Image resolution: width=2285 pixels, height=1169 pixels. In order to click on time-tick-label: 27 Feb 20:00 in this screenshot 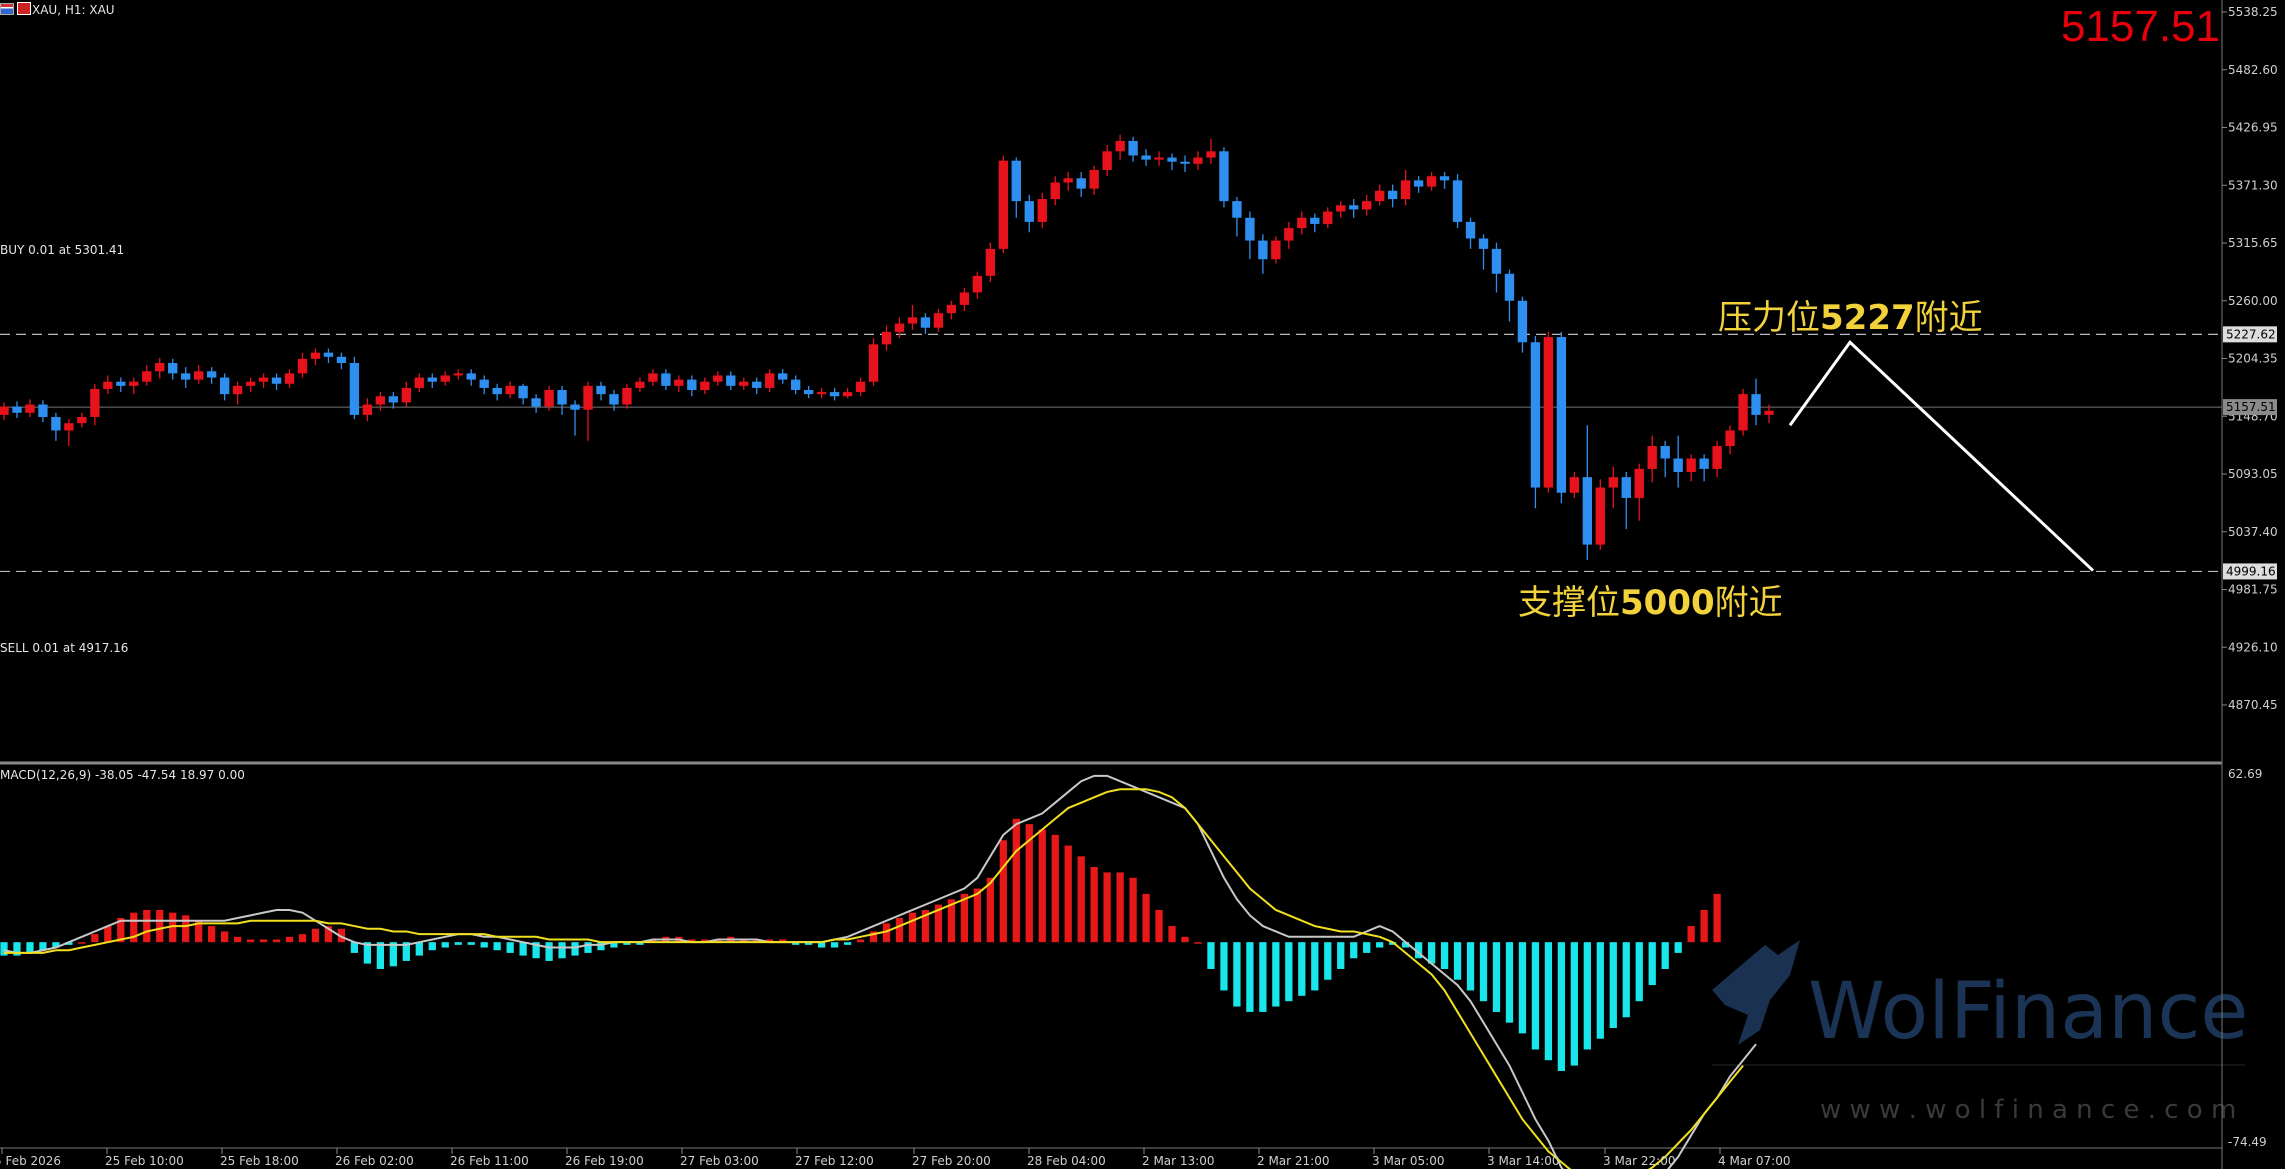, I will do `click(951, 1161)`.